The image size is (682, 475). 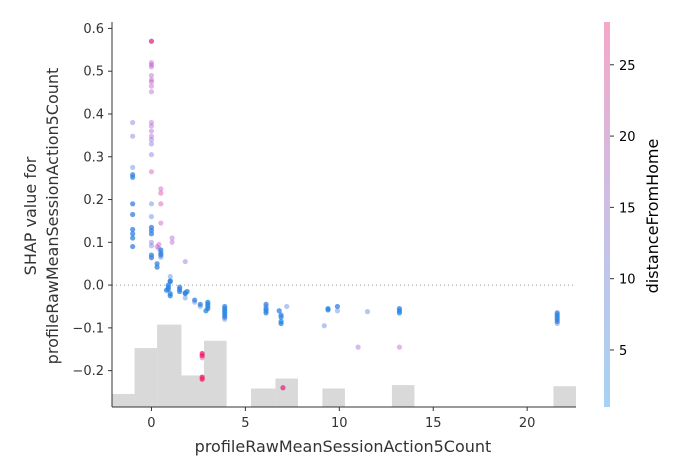 I want to click on x-tick-label: 0, so click(x=151, y=423).